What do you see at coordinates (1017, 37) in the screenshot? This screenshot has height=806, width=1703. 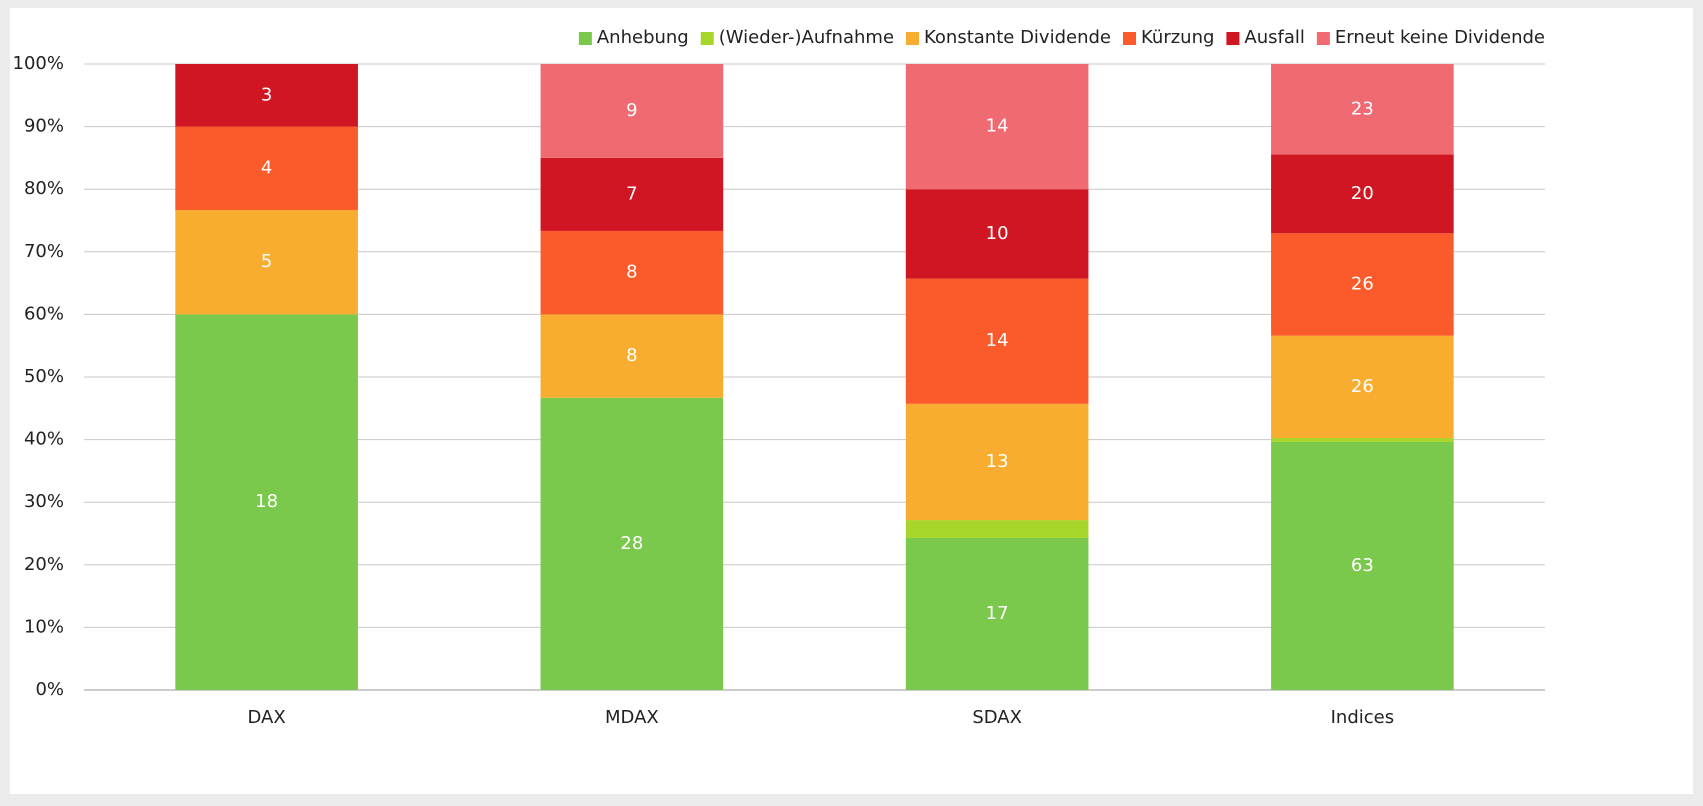 I see `legend-label: Konstante Dividende` at bounding box center [1017, 37].